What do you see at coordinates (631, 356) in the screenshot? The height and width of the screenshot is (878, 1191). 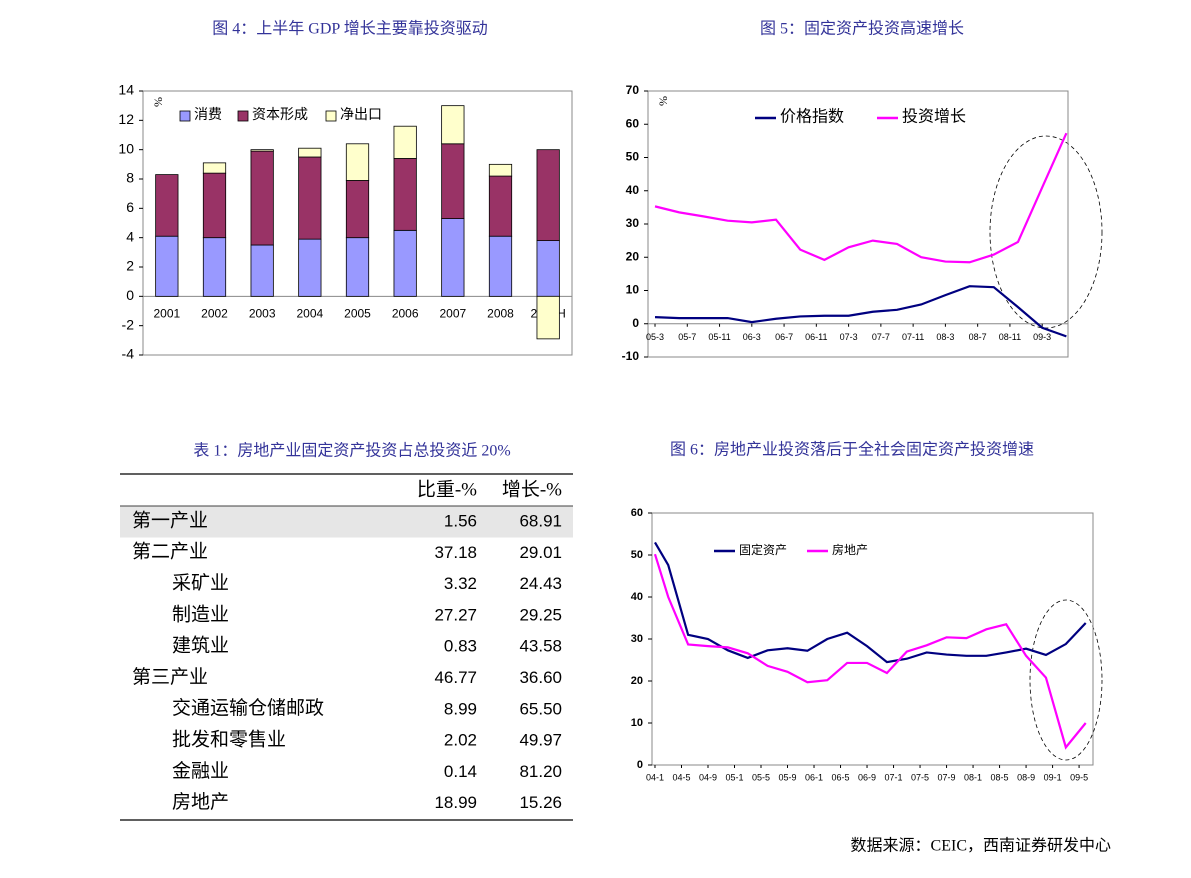 I see `y-tick-label: -10` at bounding box center [631, 356].